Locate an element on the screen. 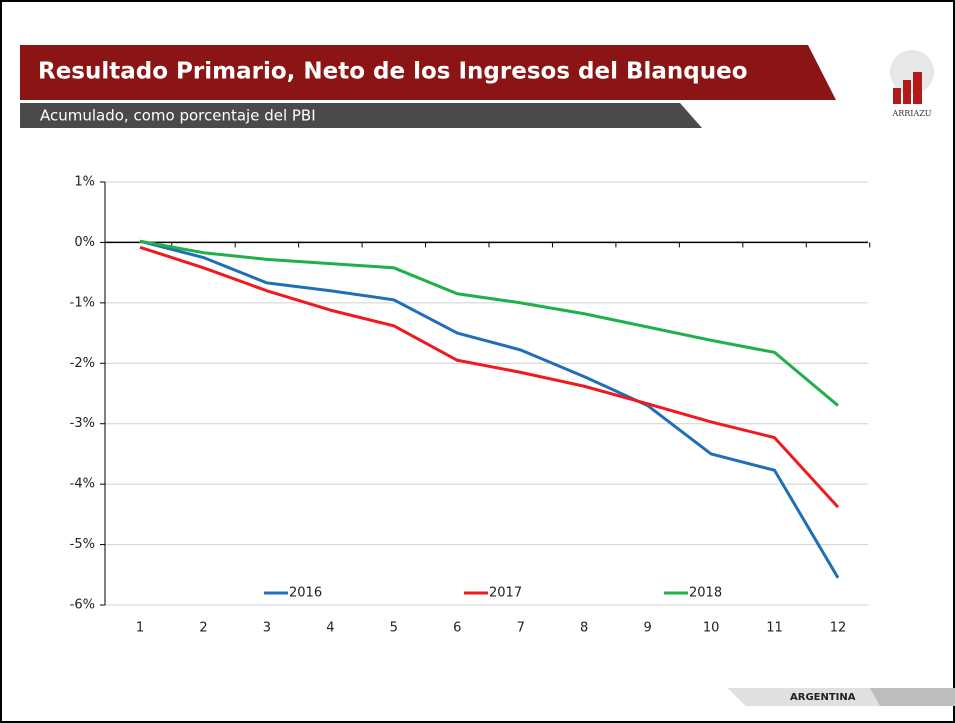 The width and height of the screenshot is (955, 723). subtitle-bar is located at coordinates (361, 115).